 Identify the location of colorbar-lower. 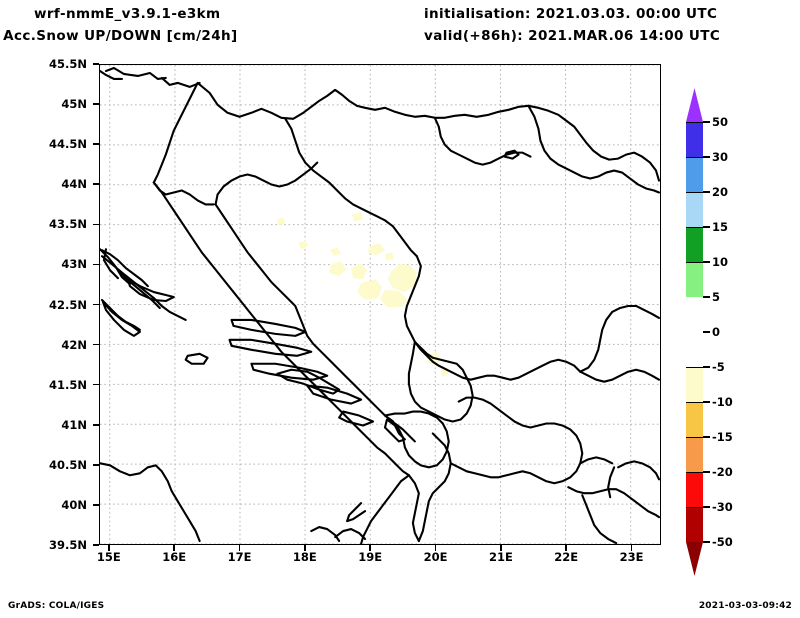
(694, 332).